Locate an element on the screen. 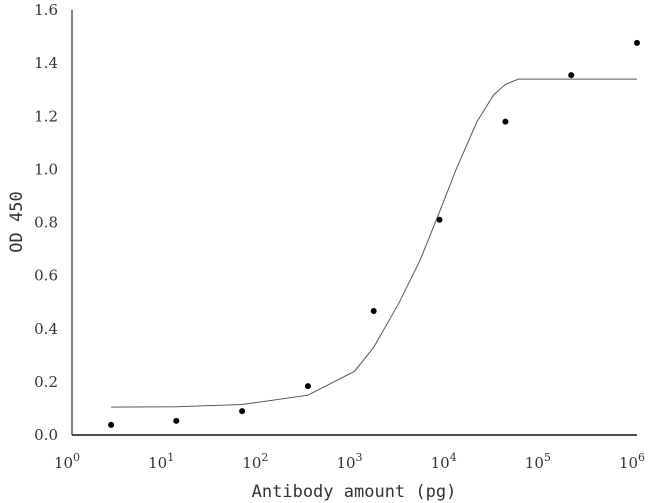 The width and height of the screenshot is (650, 503). x-tick-labels: 10⁰ 10¹ 10² 10³ 10⁴ 10⁵ 10⁶ is located at coordinates (349, 461).